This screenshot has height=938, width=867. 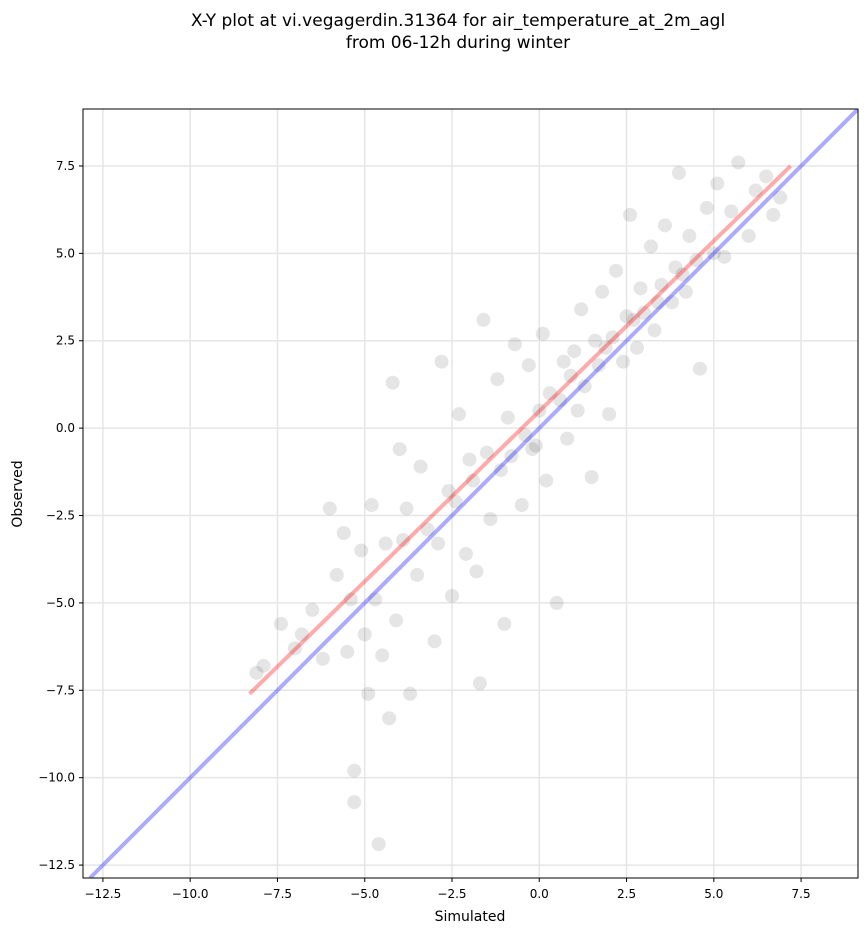 What do you see at coordinates (60, 603) in the screenshot?
I see `y-tick-label: −5.0` at bounding box center [60, 603].